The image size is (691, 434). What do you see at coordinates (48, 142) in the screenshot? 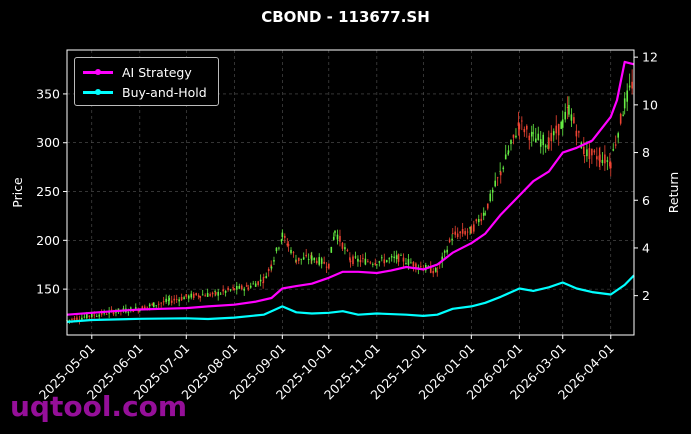
I see `y-left-tick-label-3: 300` at bounding box center [48, 142].